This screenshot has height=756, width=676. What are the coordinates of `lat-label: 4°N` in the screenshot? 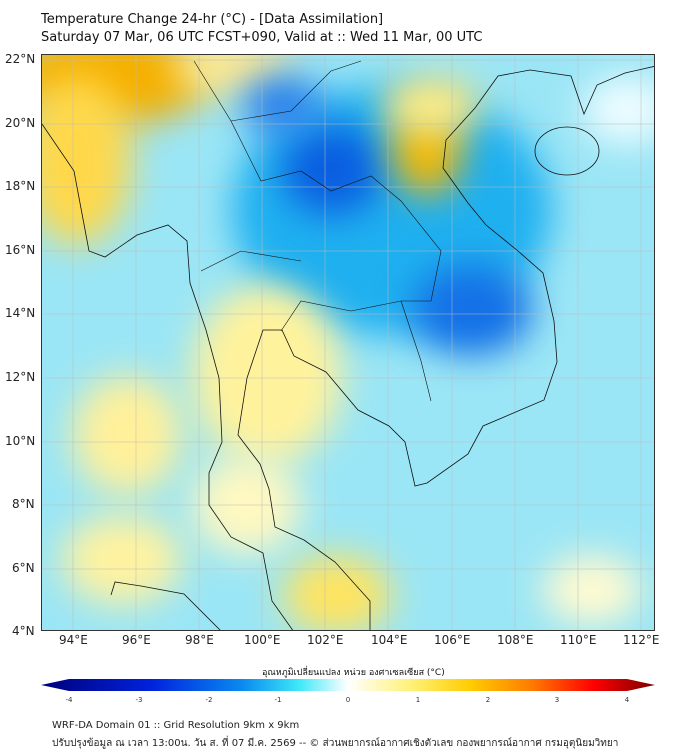 It's located at (23, 631).